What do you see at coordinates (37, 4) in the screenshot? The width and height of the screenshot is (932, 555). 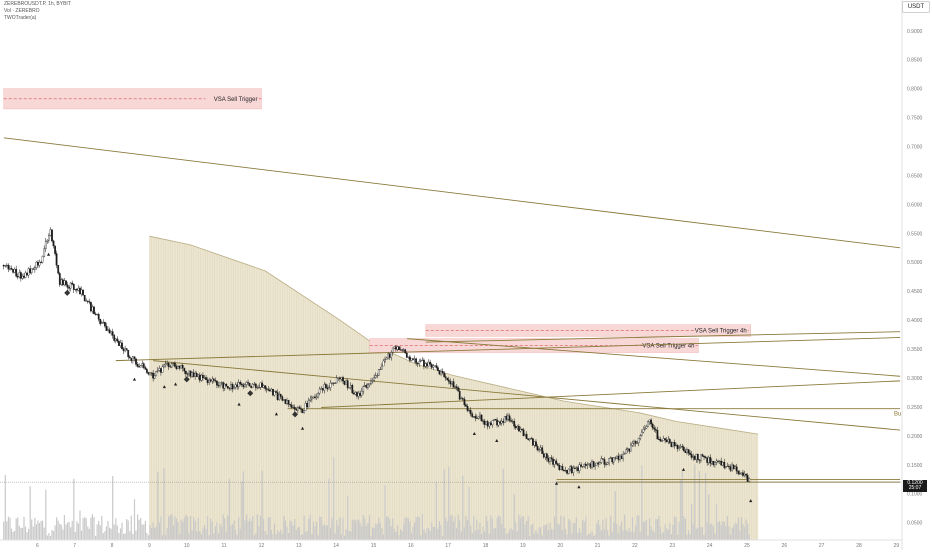 I see `symbol-legend: ZEREBROUSDT.P, 1h, BYBIT` at bounding box center [37, 4].